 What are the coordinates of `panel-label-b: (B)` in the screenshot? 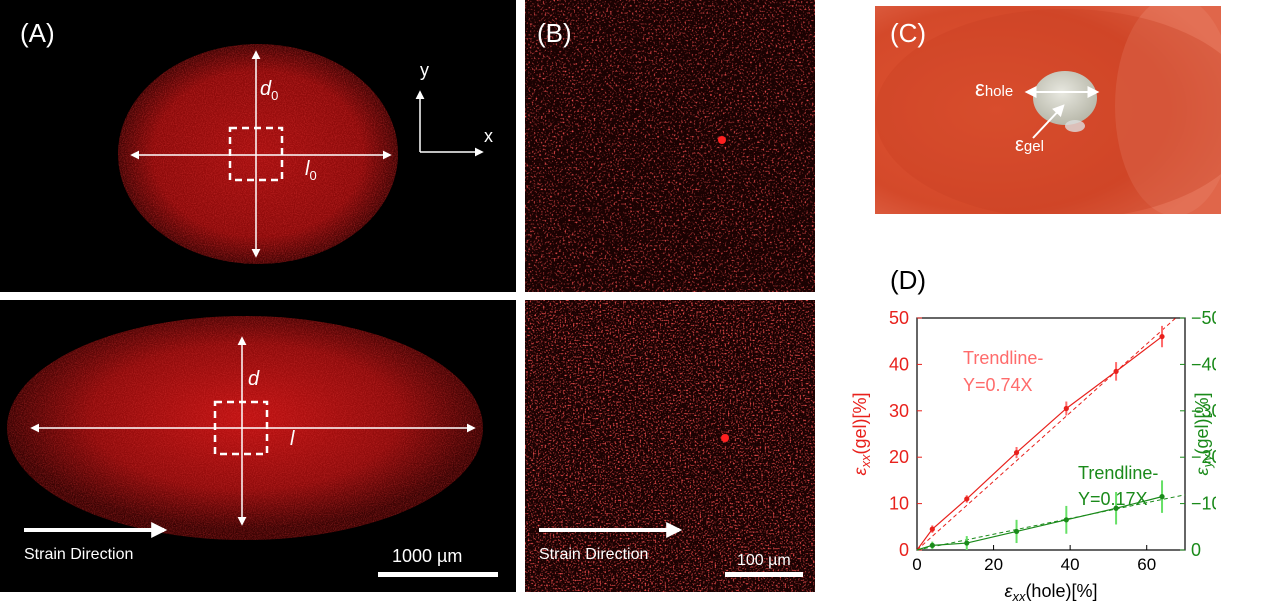 It's located at (554, 33).